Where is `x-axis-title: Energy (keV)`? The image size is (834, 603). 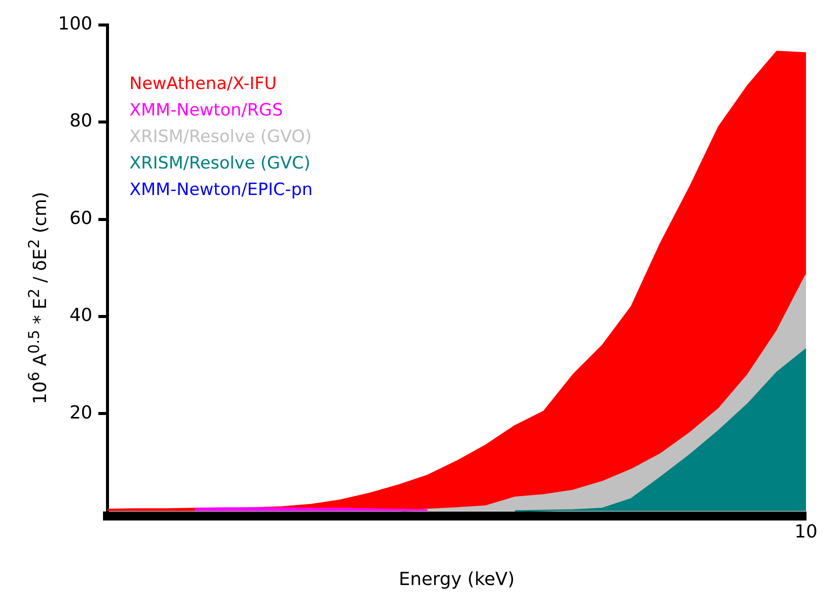 x-axis-title: Energy (keV) is located at coordinates (456, 579).